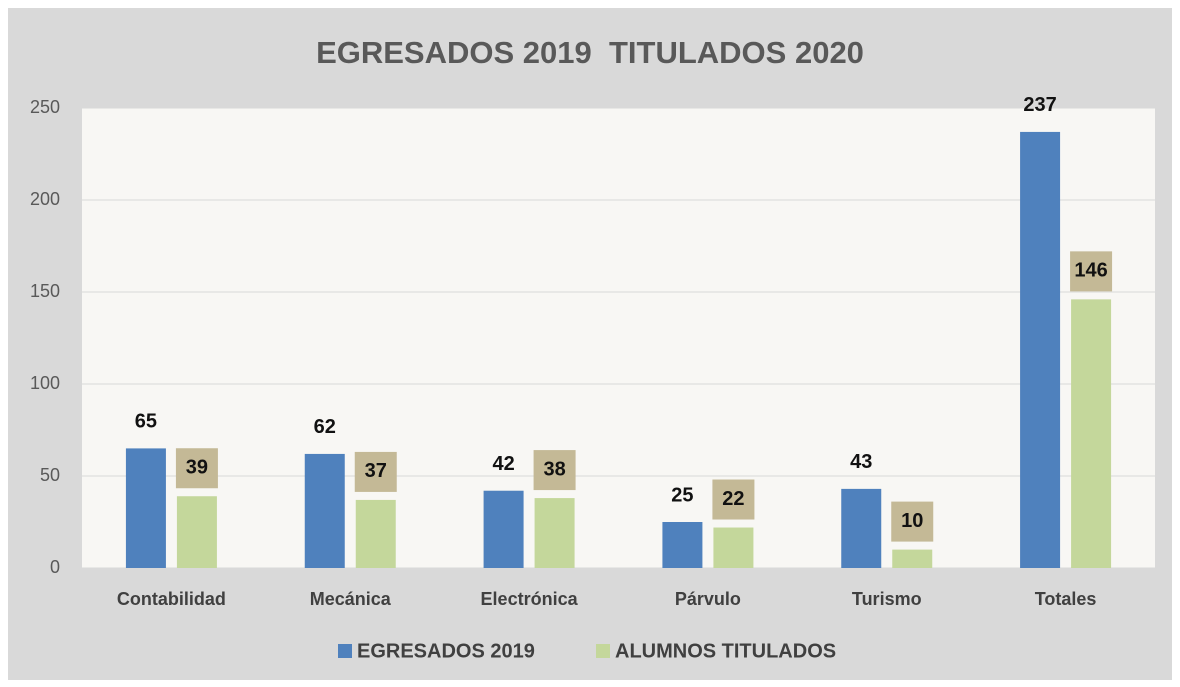 The image size is (1180, 687). What do you see at coordinates (45, 107) in the screenshot?
I see `y-tick-label: 250` at bounding box center [45, 107].